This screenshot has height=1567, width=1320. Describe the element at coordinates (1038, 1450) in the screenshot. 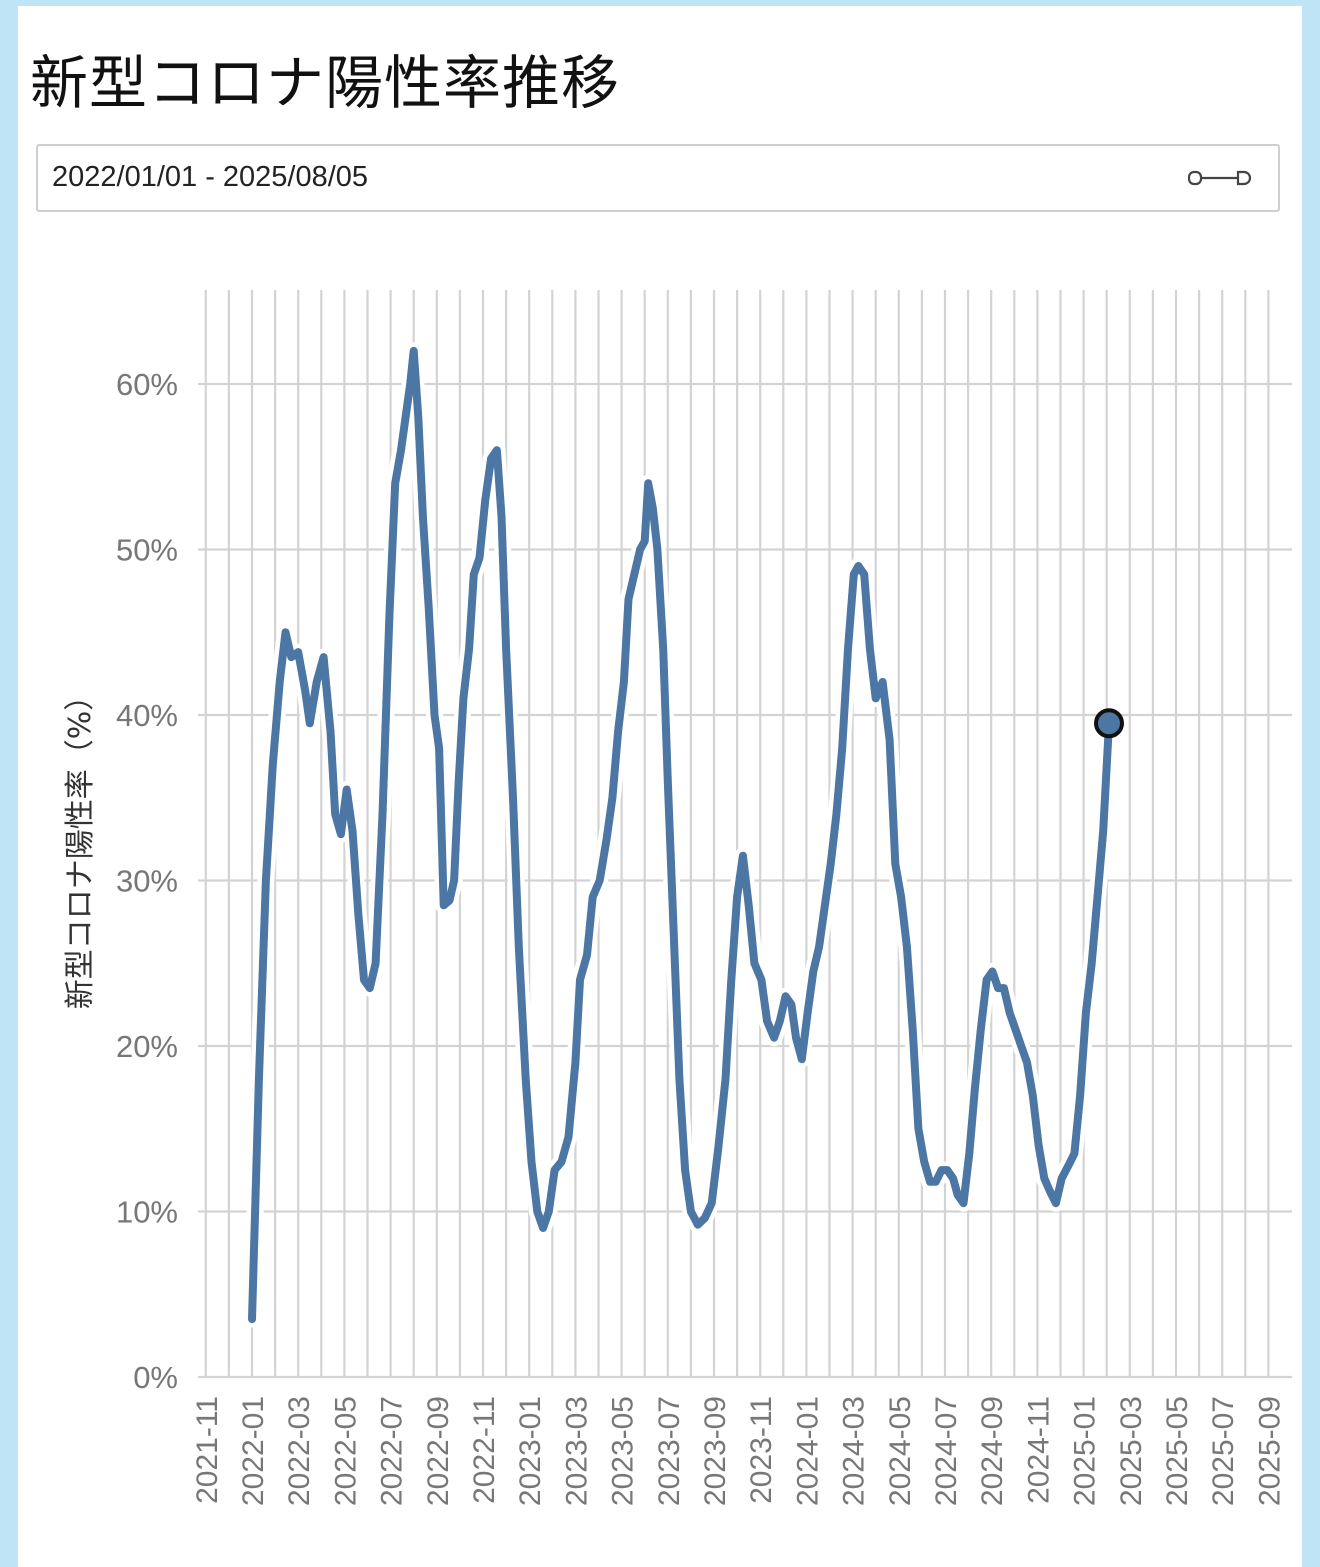

I see `x-tick-label: 2024-11` at that location.